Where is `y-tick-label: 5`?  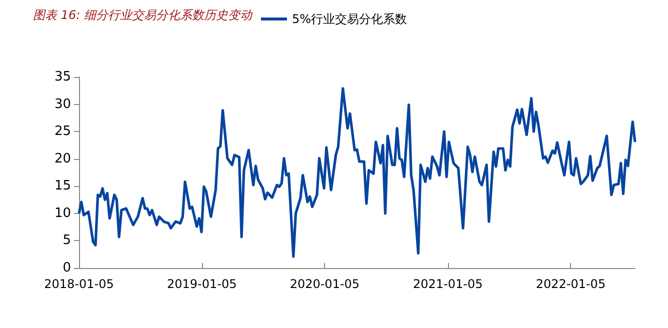 y-tick-label: 5 is located at coordinates (66, 240).